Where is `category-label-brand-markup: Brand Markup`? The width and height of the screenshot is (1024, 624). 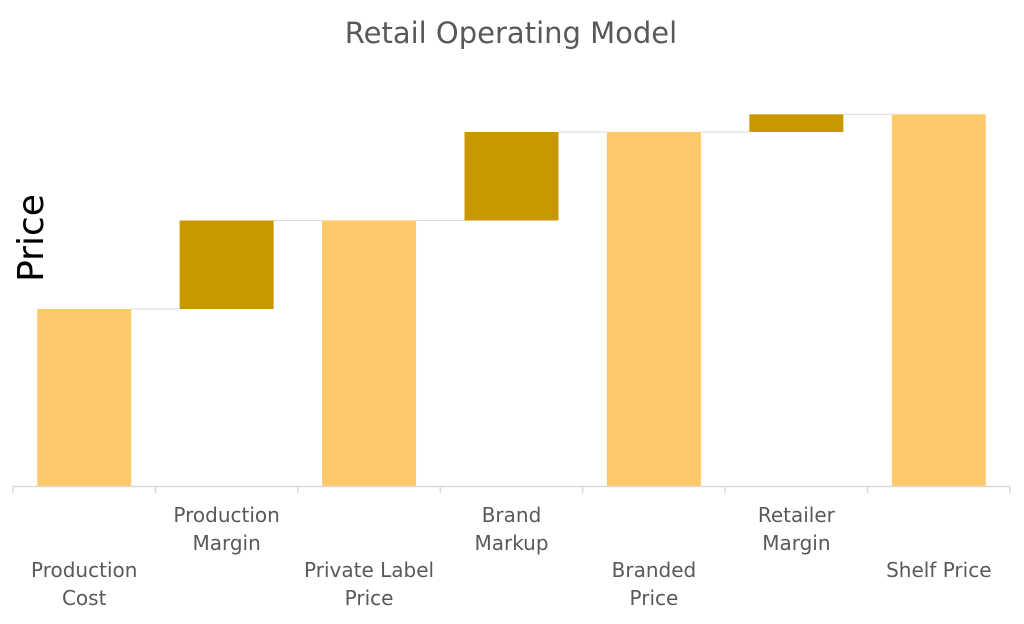 category-label-brand-markup: Brand Markup is located at coordinates (511, 529).